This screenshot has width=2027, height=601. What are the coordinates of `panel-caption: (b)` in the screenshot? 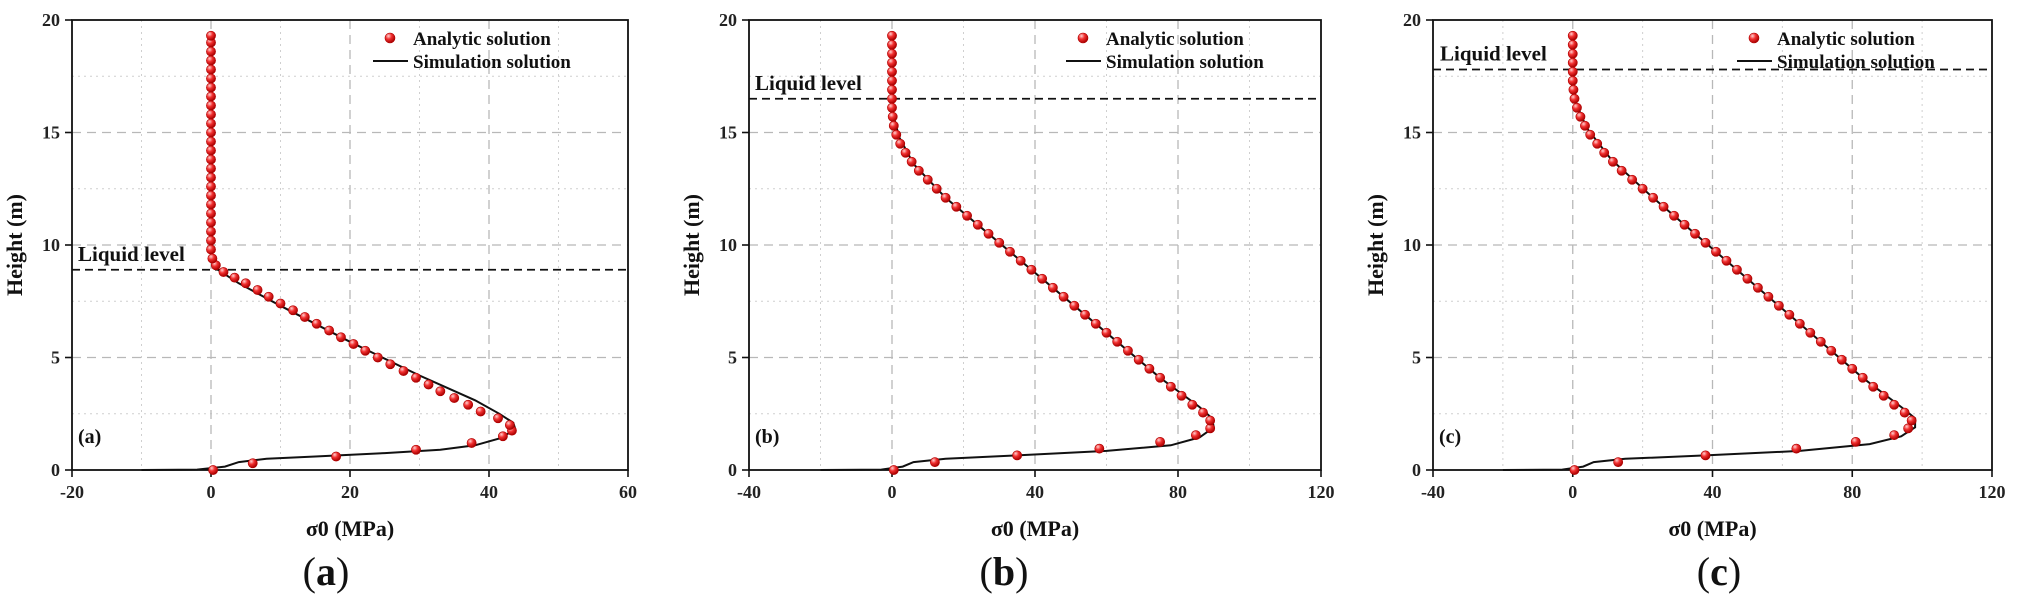 It's located at (1004, 571).